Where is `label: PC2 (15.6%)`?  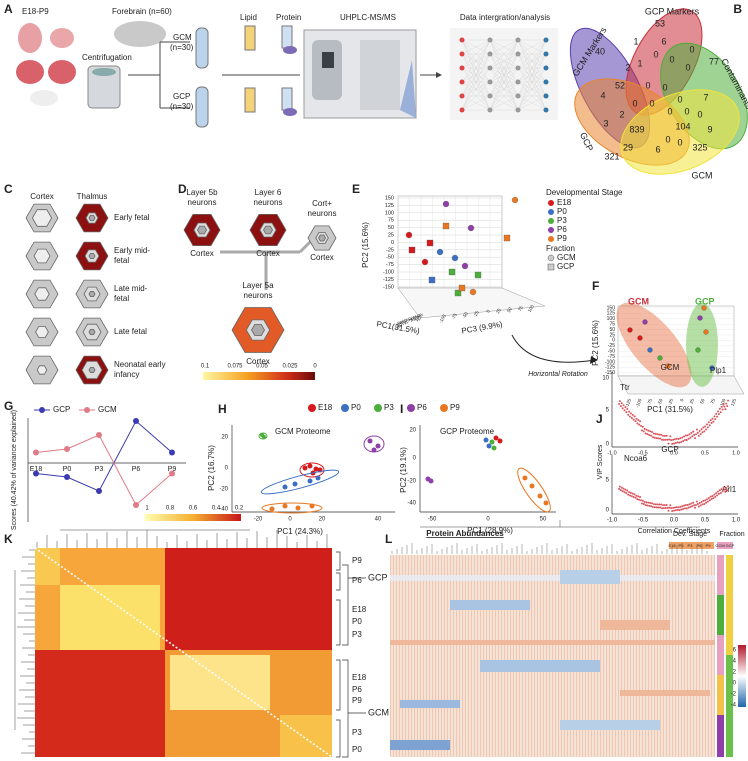
label: PC2 (15.6%) is located at coordinates (595, 343).